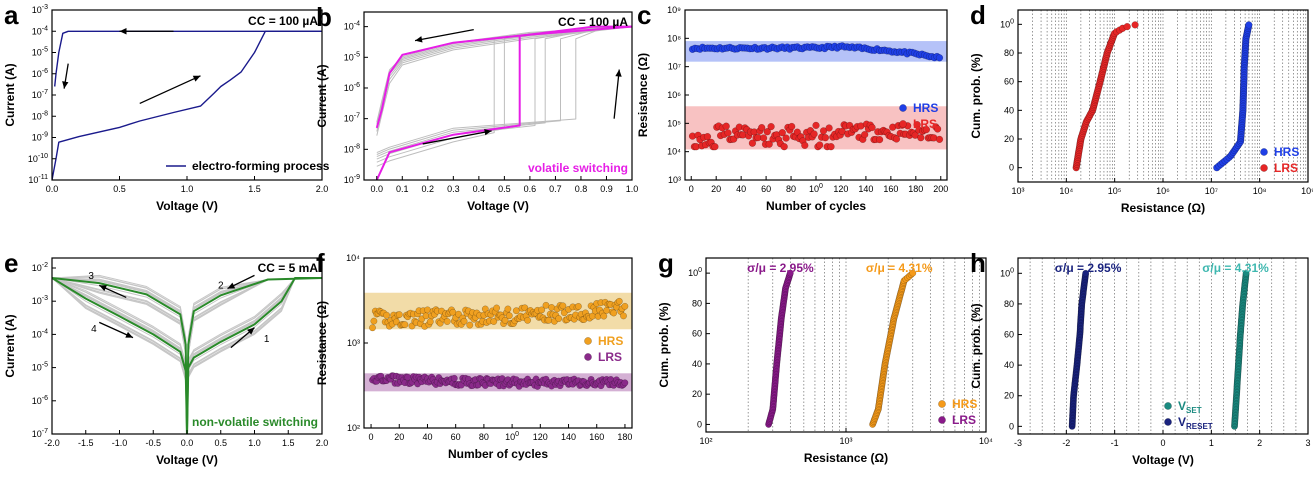 This screenshot has height=496, width=1313. Describe the element at coordinates (1163, 191) in the screenshot. I see `x-tick-label: 10⁶` at that location.